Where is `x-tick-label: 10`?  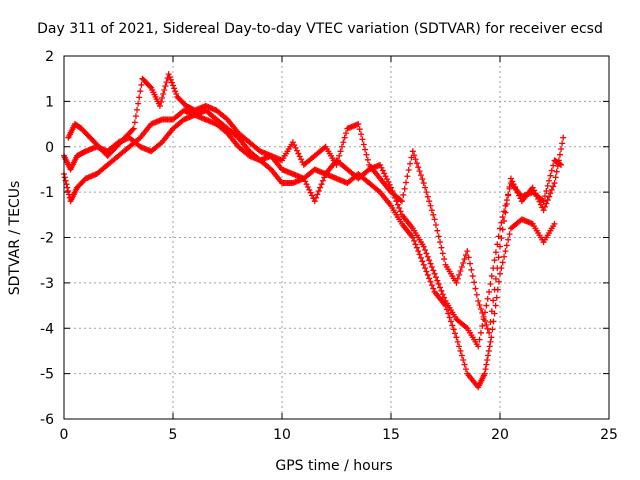
x-tick-label: 10 is located at coordinates (282, 435).